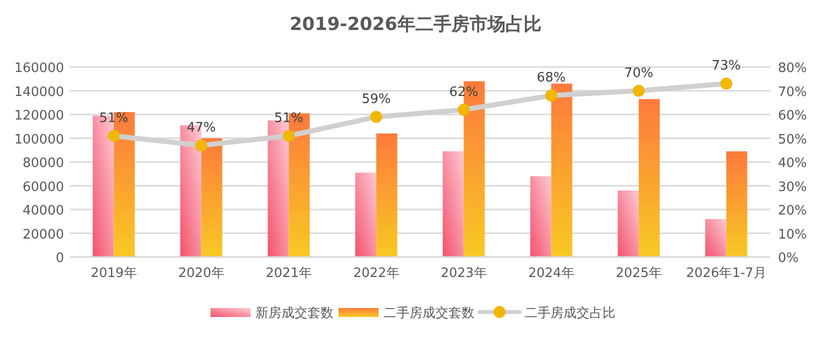 This screenshot has width=831, height=339. What do you see at coordinates (726, 66) in the screenshot?
I see `data-label: 73%` at bounding box center [726, 66].